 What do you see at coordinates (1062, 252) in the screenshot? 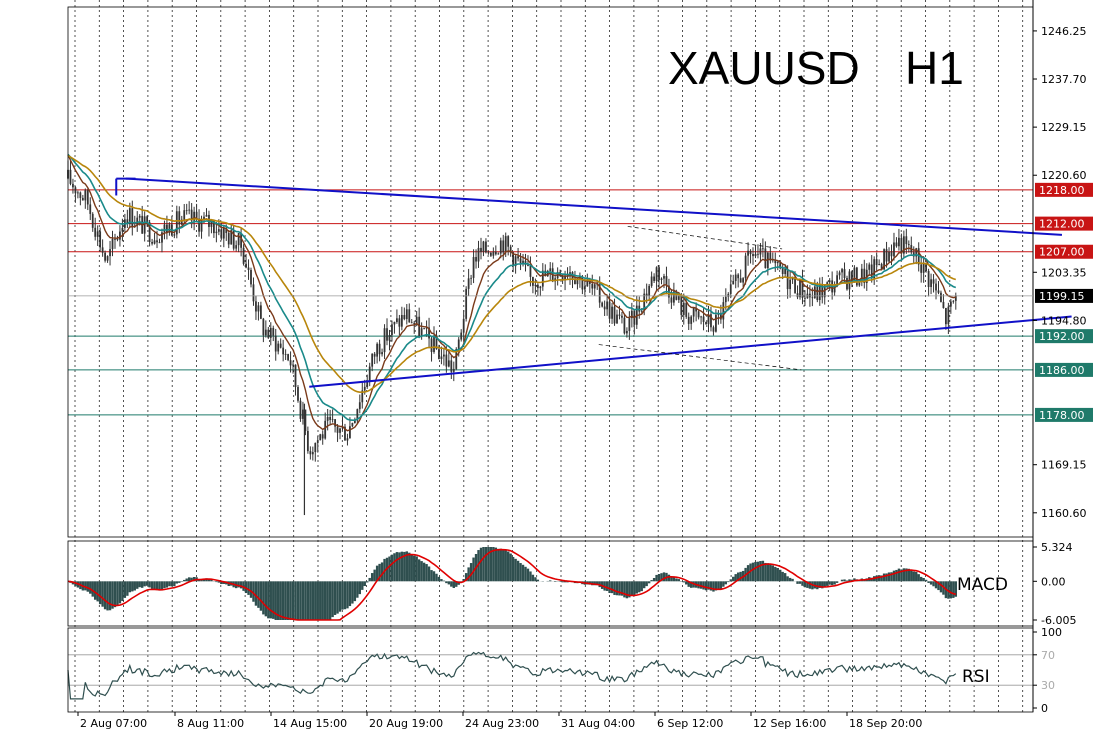
I see `level-badge-label: 1207.00` at bounding box center [1062, 252].